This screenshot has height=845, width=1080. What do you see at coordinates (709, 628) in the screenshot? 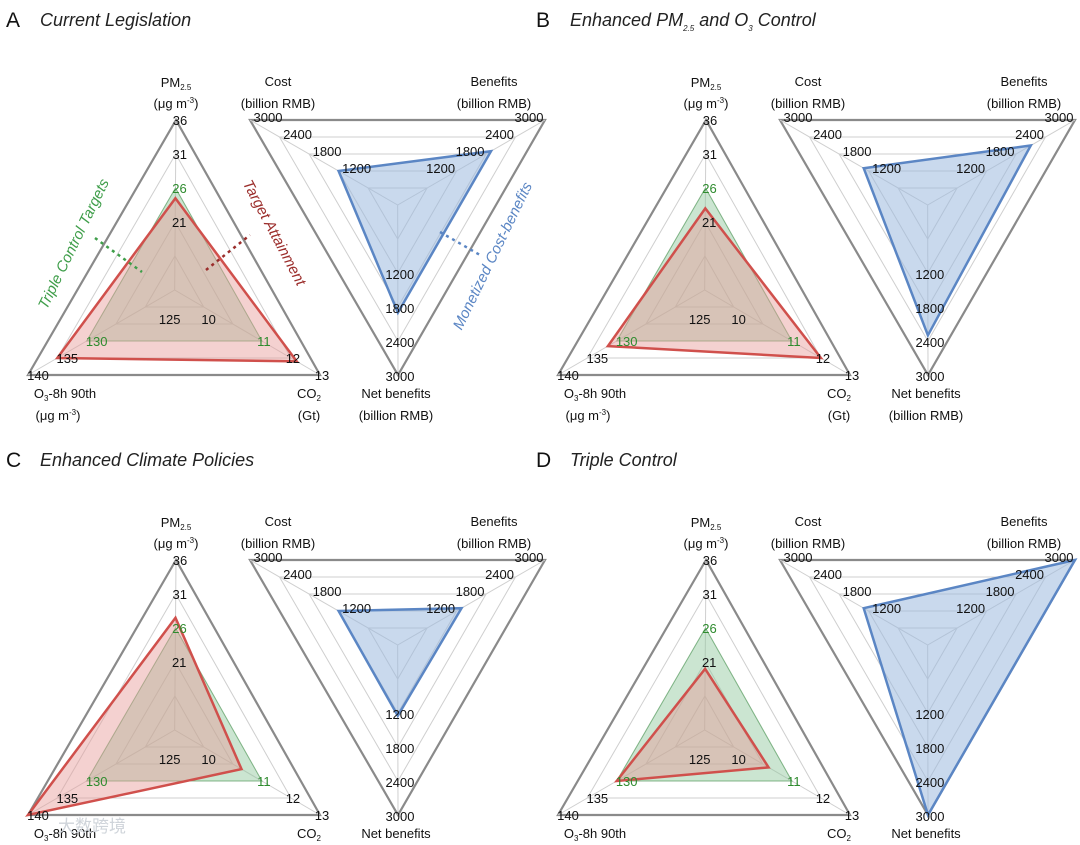
I see `pm25-tick: 26` at bounding box center [709, 628].